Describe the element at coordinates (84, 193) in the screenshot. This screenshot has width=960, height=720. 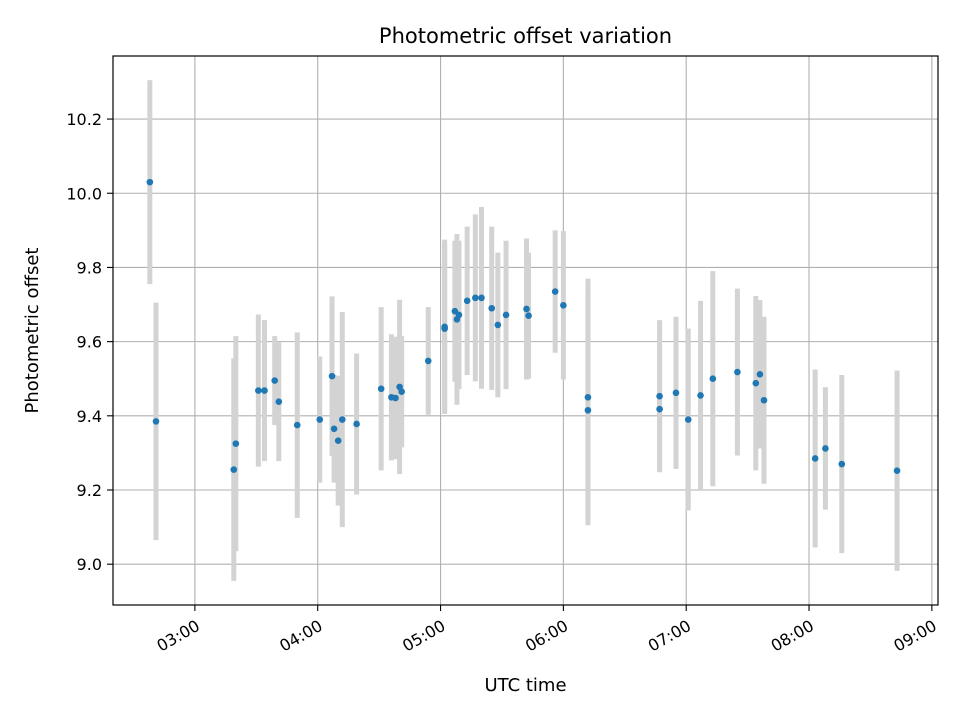
I see `y-tick-label: 10.0` at that location.